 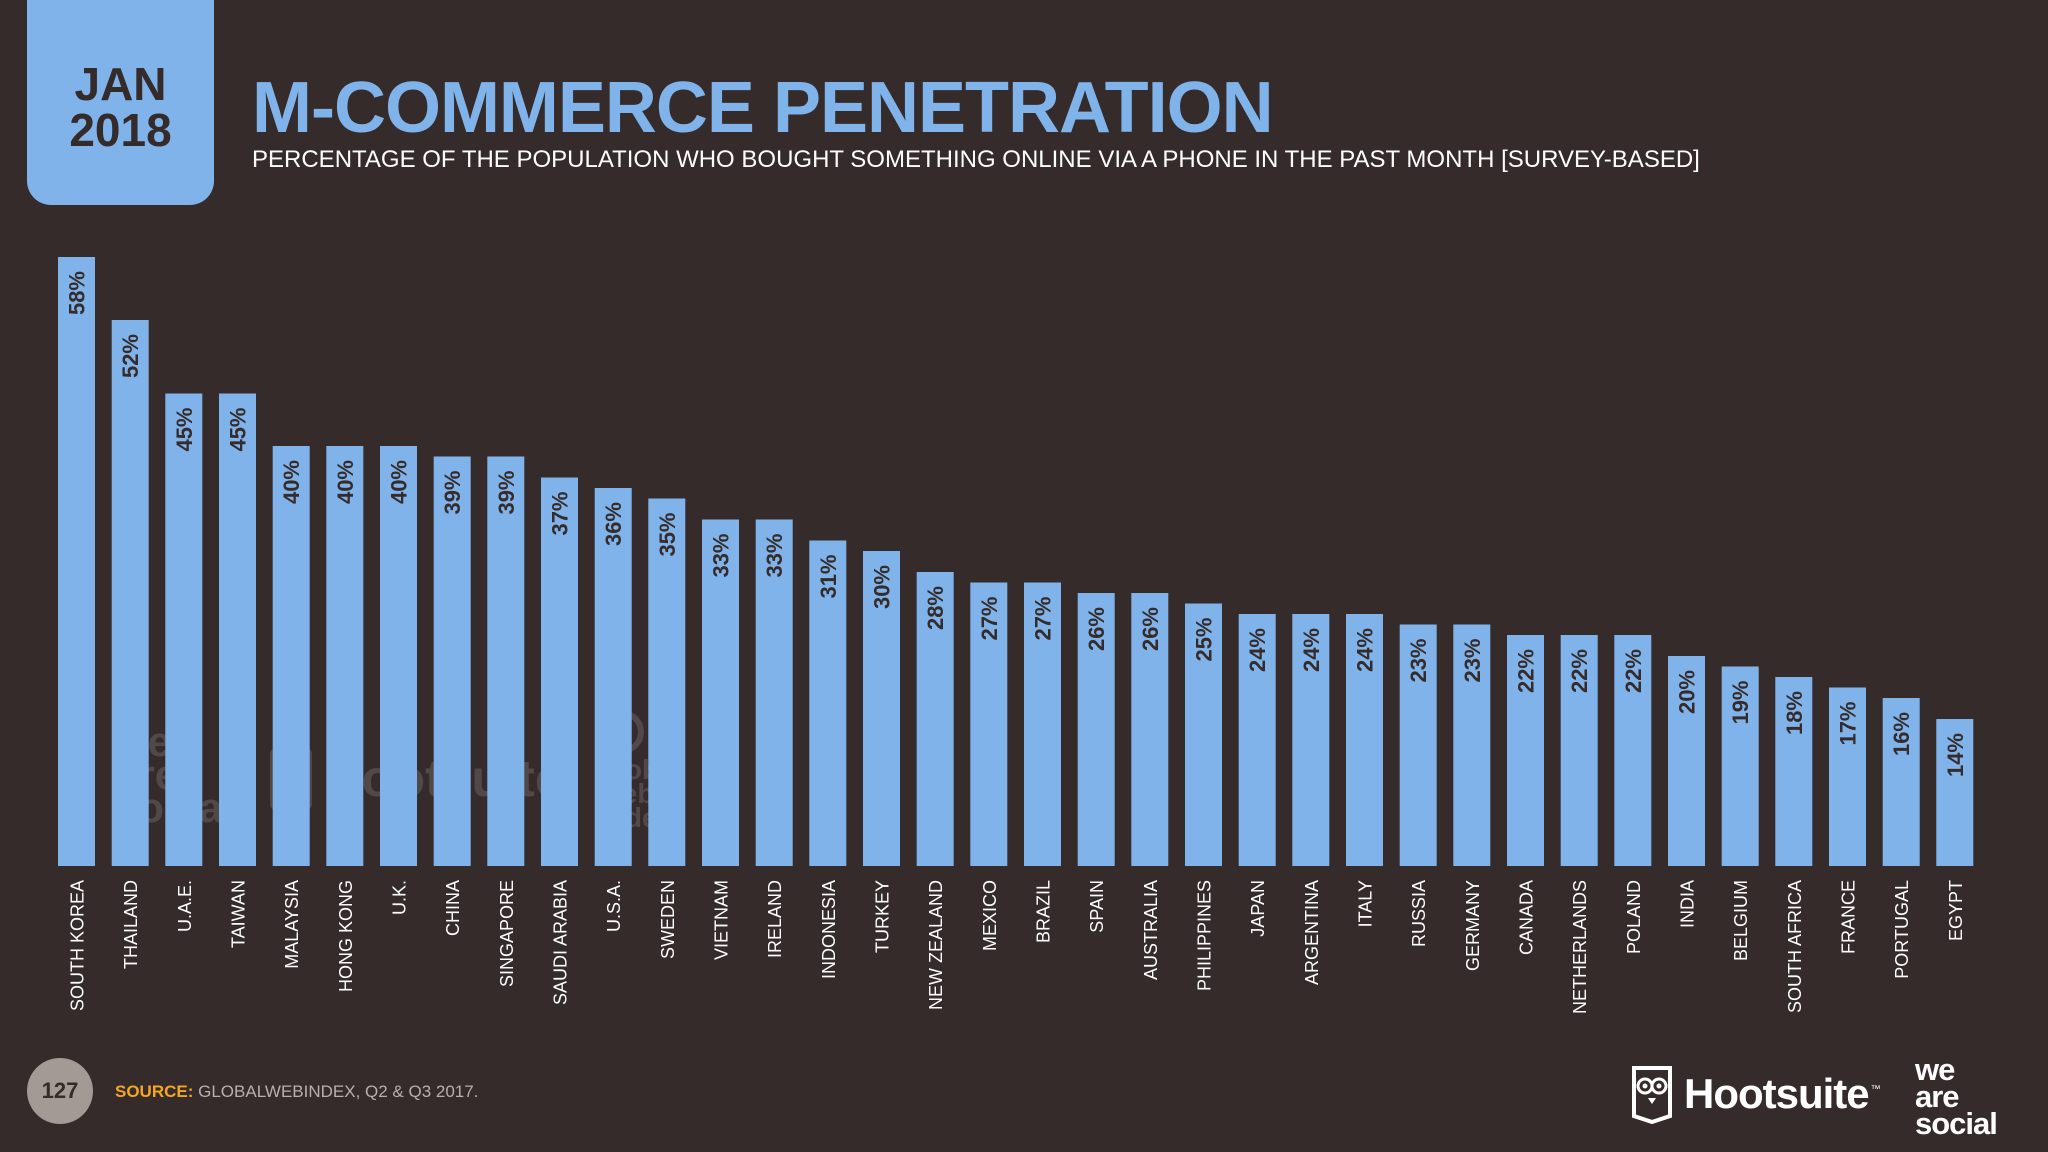 I want to click on category-label-russia: RUSSIA, so click(x=1419, y=913).